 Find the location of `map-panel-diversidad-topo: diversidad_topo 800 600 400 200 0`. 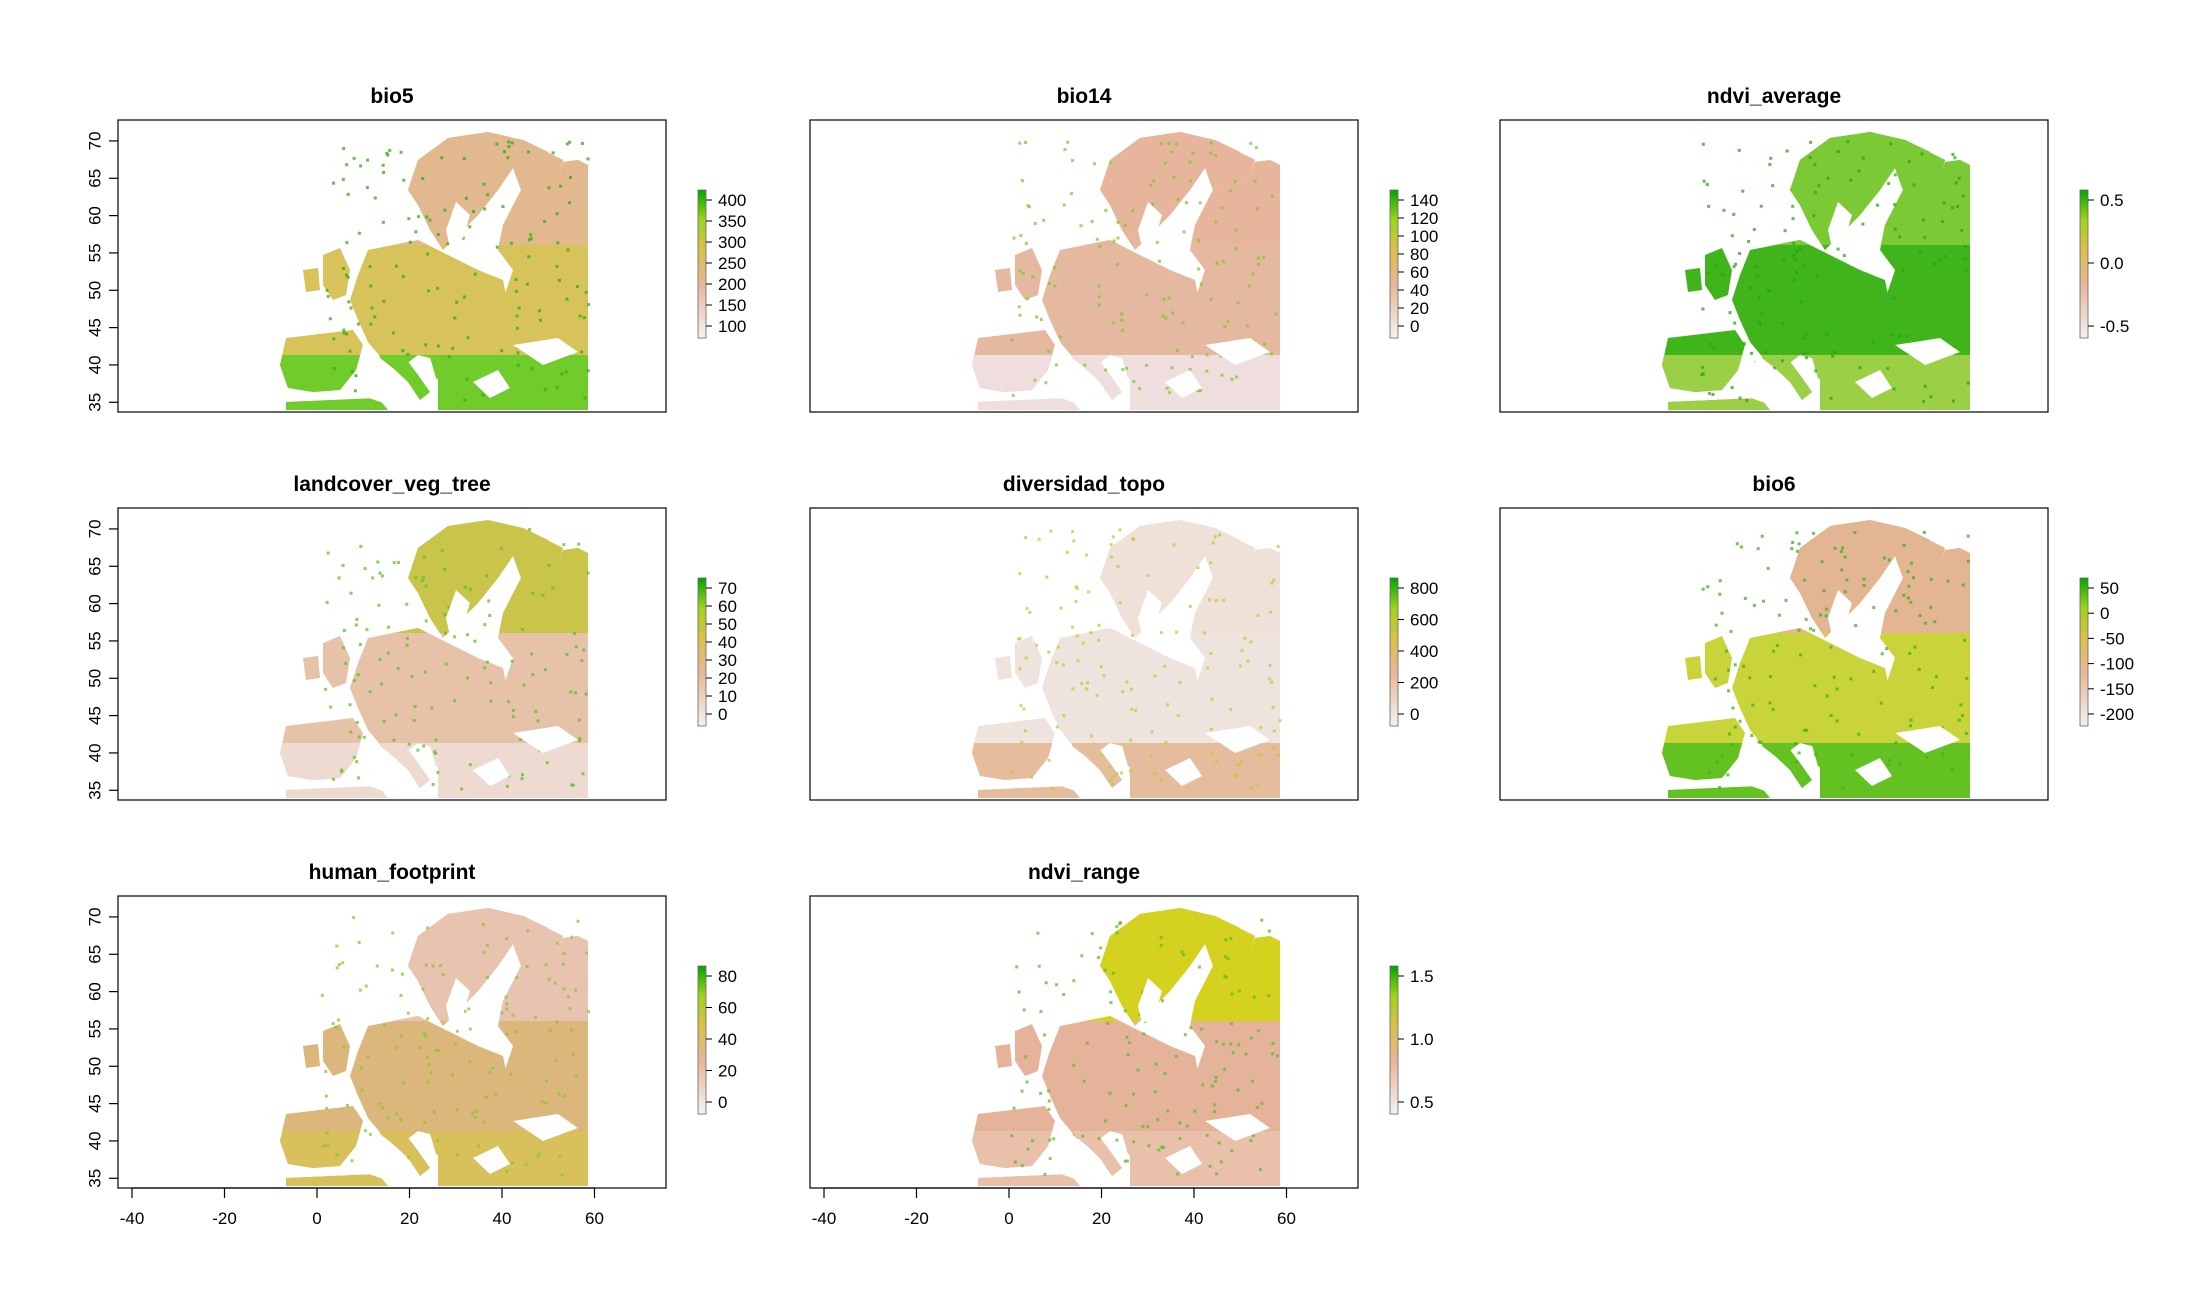

map-panel-diversidad-topo: diversidad_topo 800 600 400 200 0 is located at coordinates (1123, 637).